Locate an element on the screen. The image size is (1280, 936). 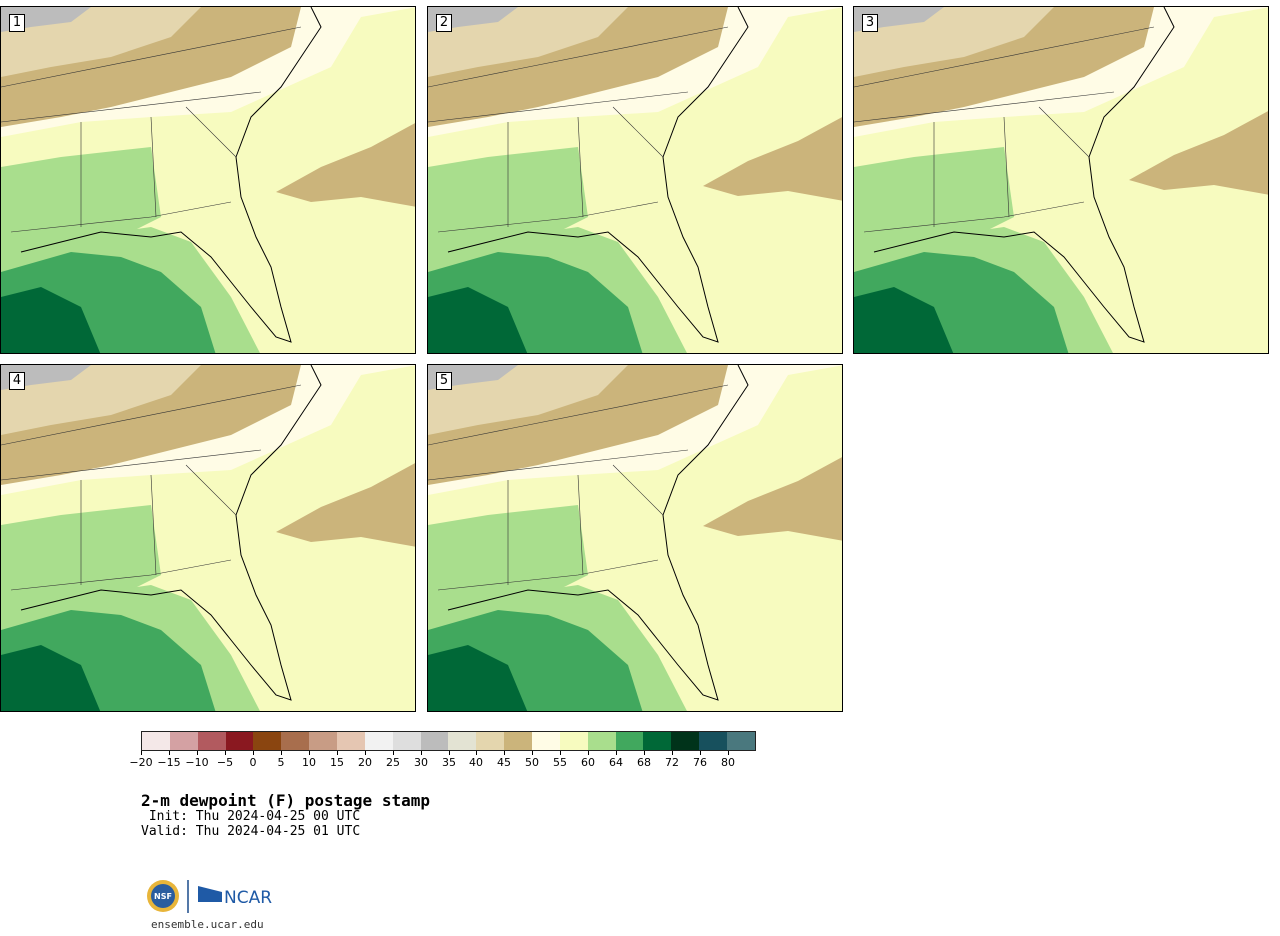
nsf-ncar-logo: NSF NCAR is located at coordinates (209, 896).